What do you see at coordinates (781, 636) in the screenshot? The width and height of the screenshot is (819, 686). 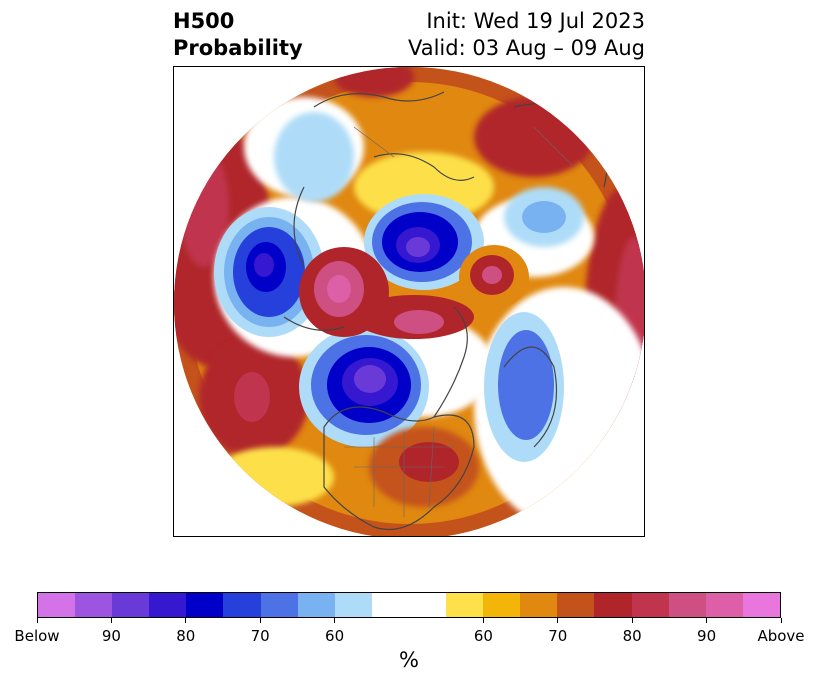 I see `colorbar-tick-label: Above` at bounding box center [781, 636].